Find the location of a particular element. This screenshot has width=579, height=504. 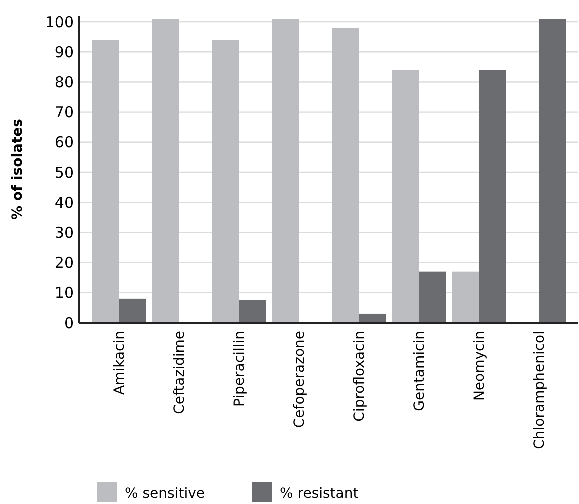

x-tick-label: Piperacillin is located at coordinates (240, 369).